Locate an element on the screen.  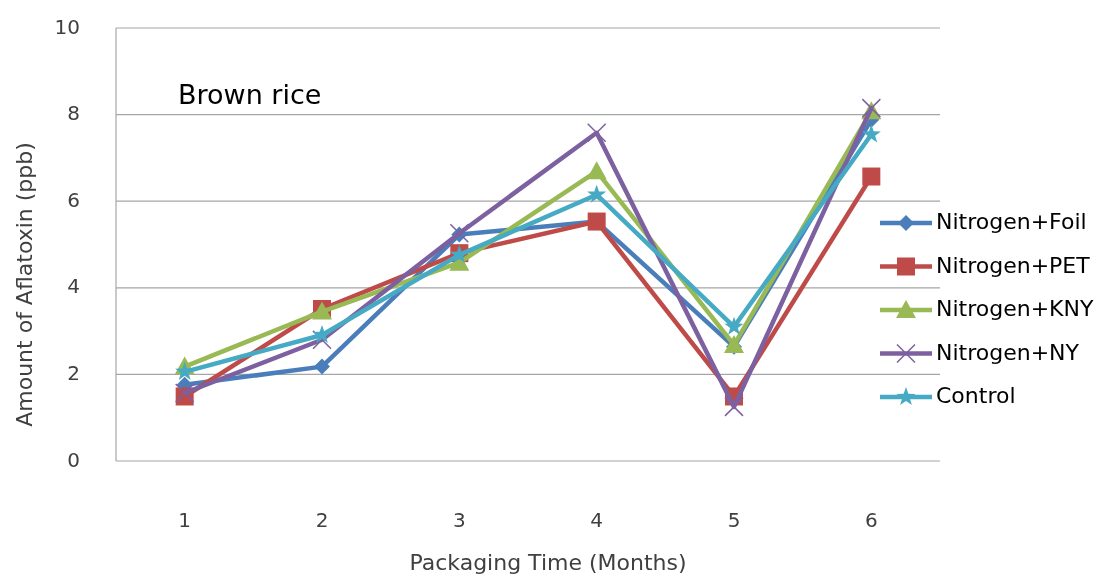
x-tick-label: 3 is located at coordinates (459, 520).